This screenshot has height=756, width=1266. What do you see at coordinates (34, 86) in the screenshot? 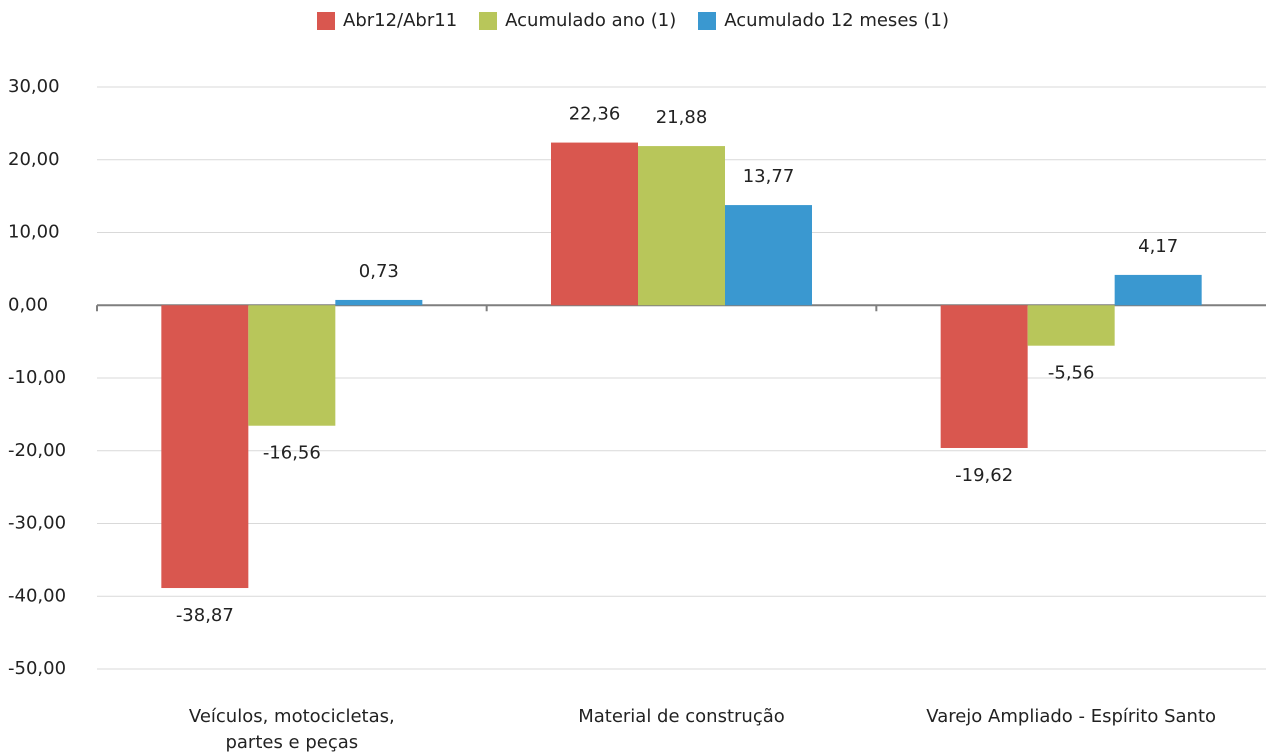
I see `y-tick-label: 30,00` at bounding box center [34, 86].